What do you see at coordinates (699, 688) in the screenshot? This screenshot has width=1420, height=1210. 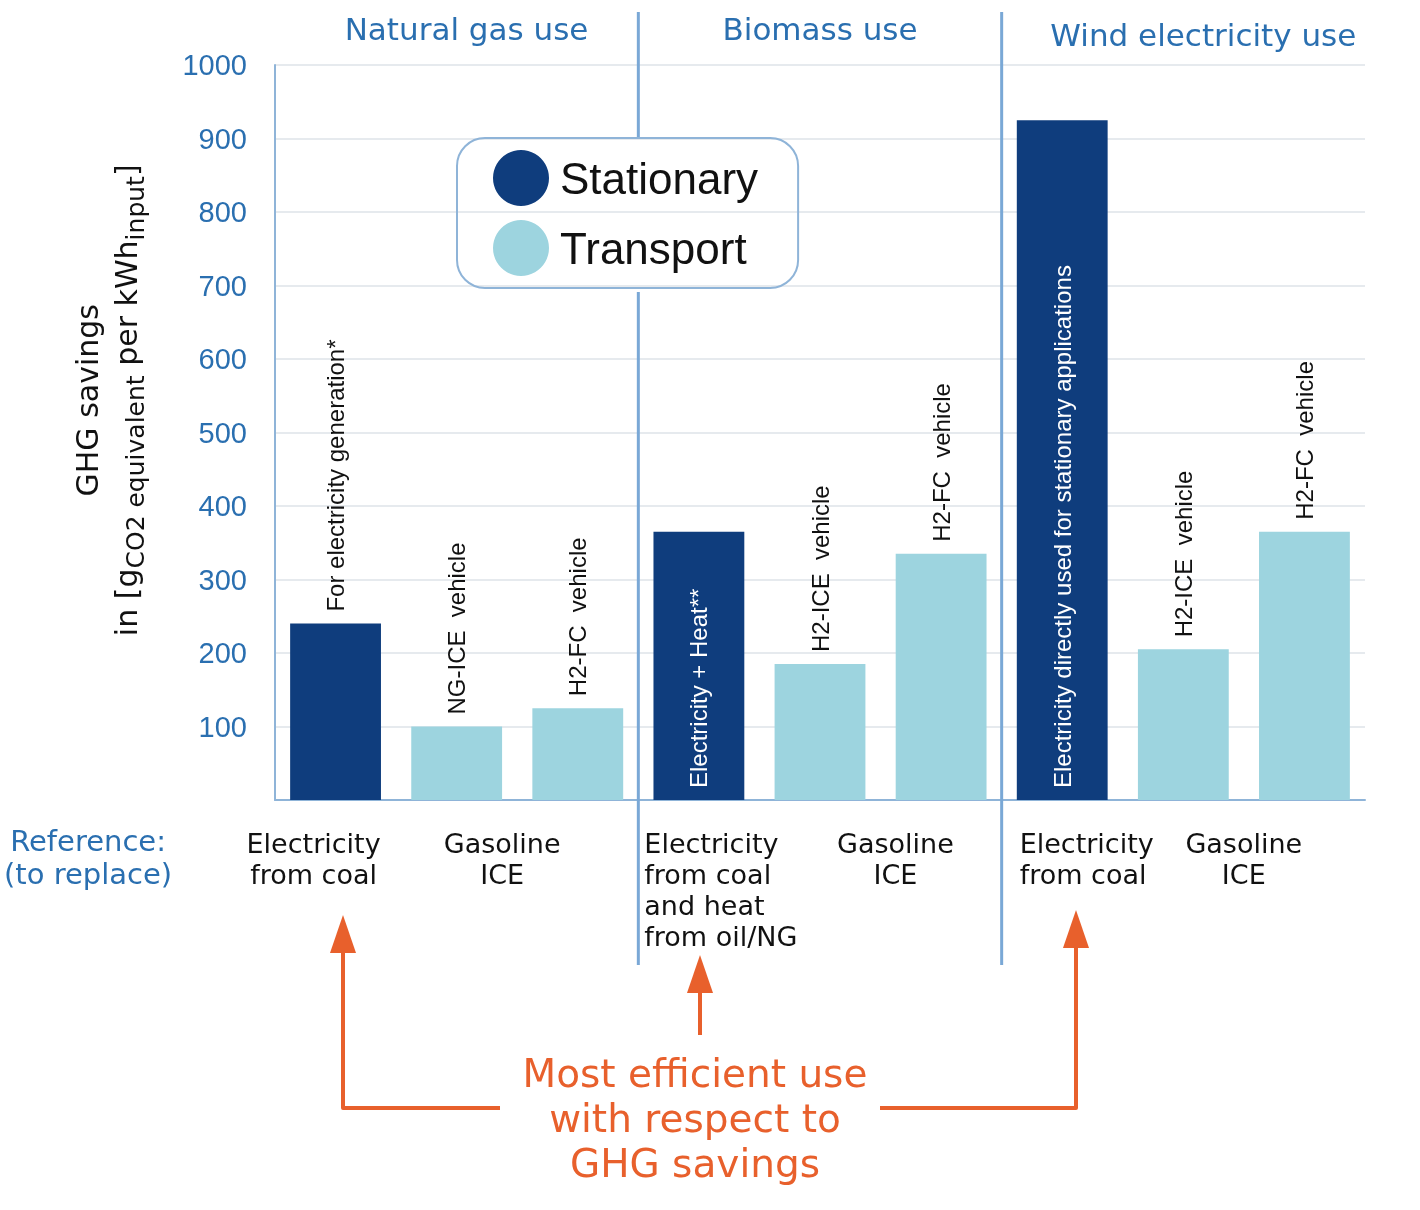 I see `x-tick-label: Electricity + Heat**` at bounding box center [699, 688].